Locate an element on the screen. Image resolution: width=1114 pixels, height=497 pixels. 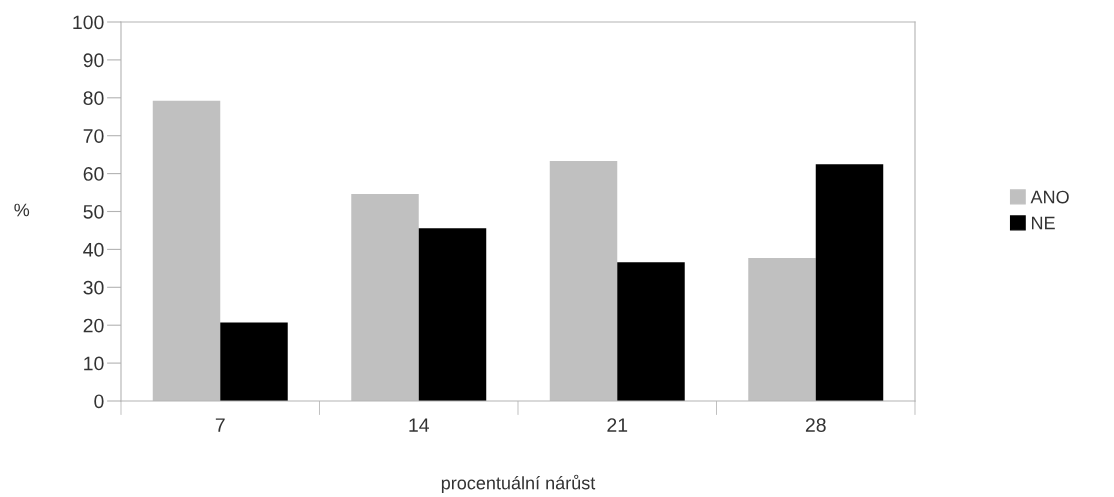
x-axis-title: procentuální nárůst is located at coordinates (518, 483).